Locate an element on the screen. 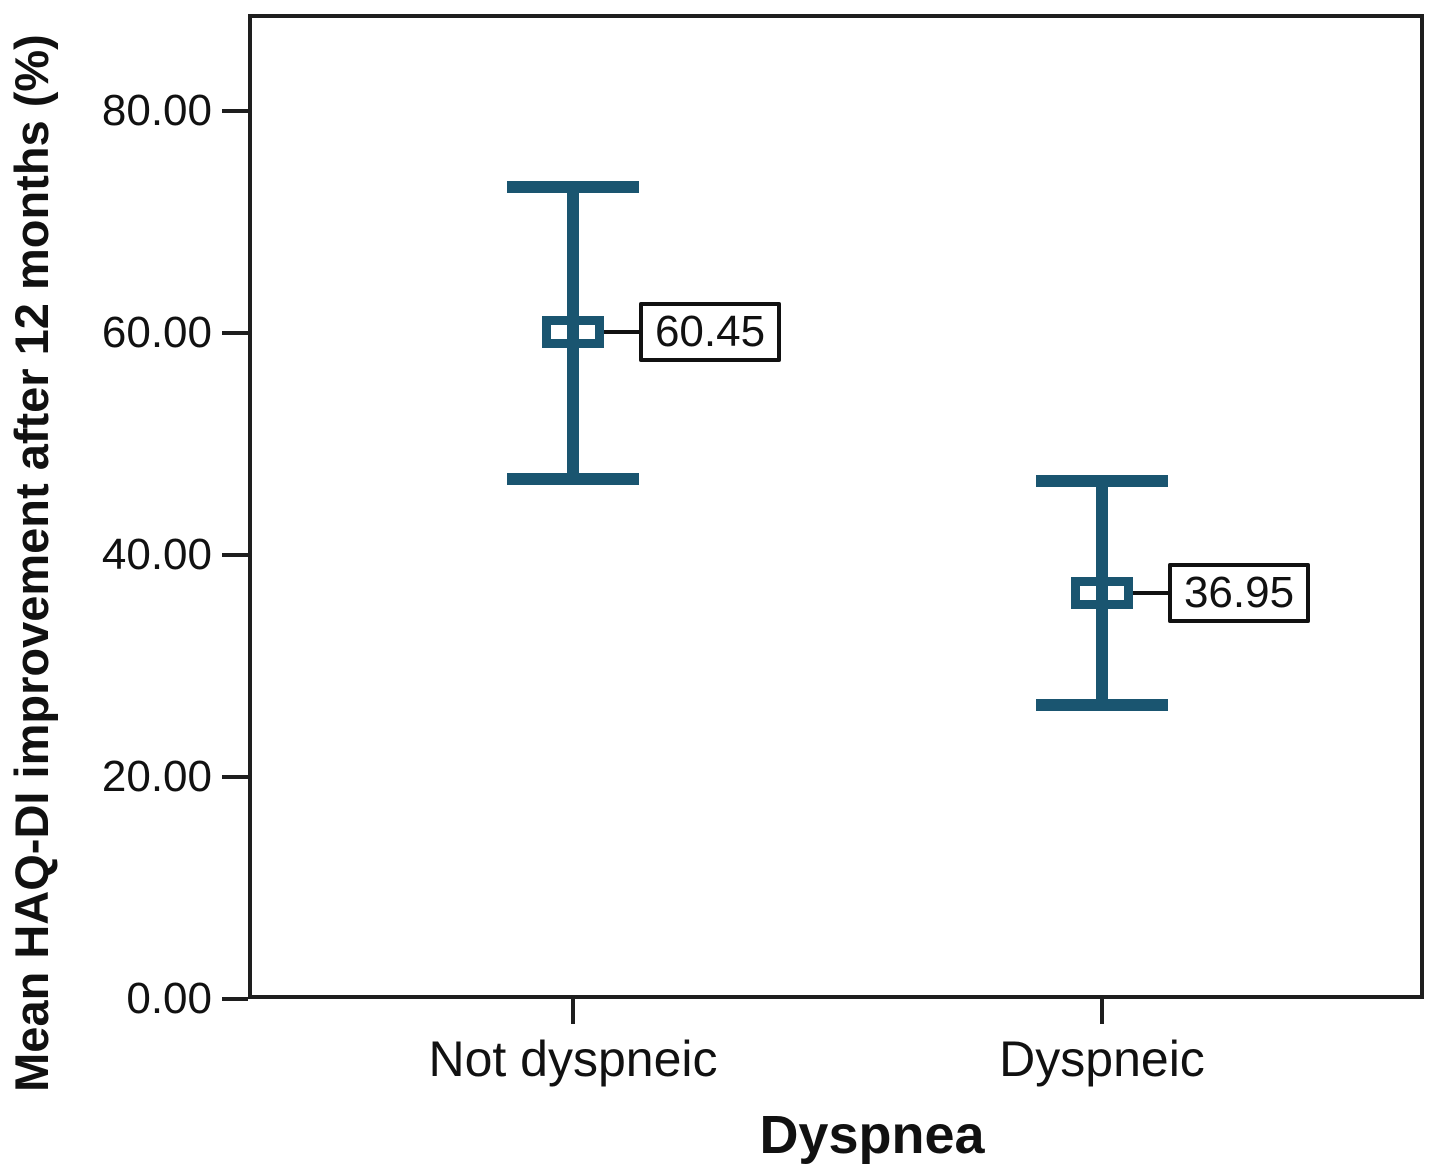 The height and width of the screenshot is (1175, 1441). x-axis-title: Dyspnea is located at coordinates (872, 1135).